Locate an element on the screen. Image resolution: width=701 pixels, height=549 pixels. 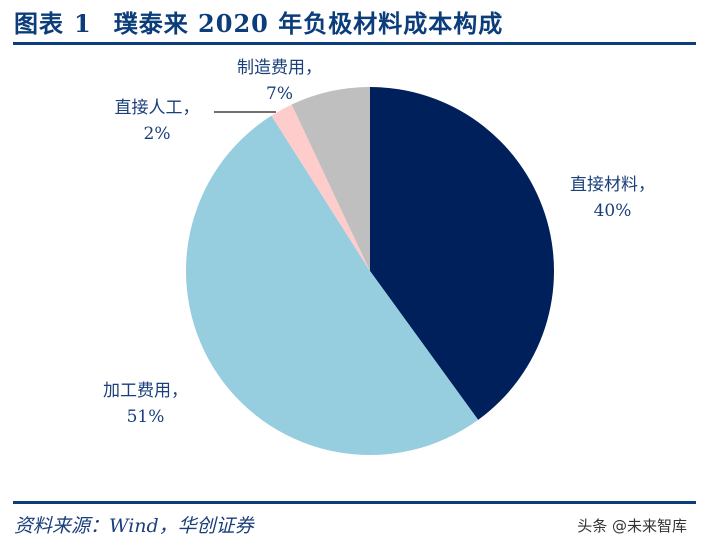
source-note: 资料来源：Wind，华创证券 is located at coordinates (134, 526).